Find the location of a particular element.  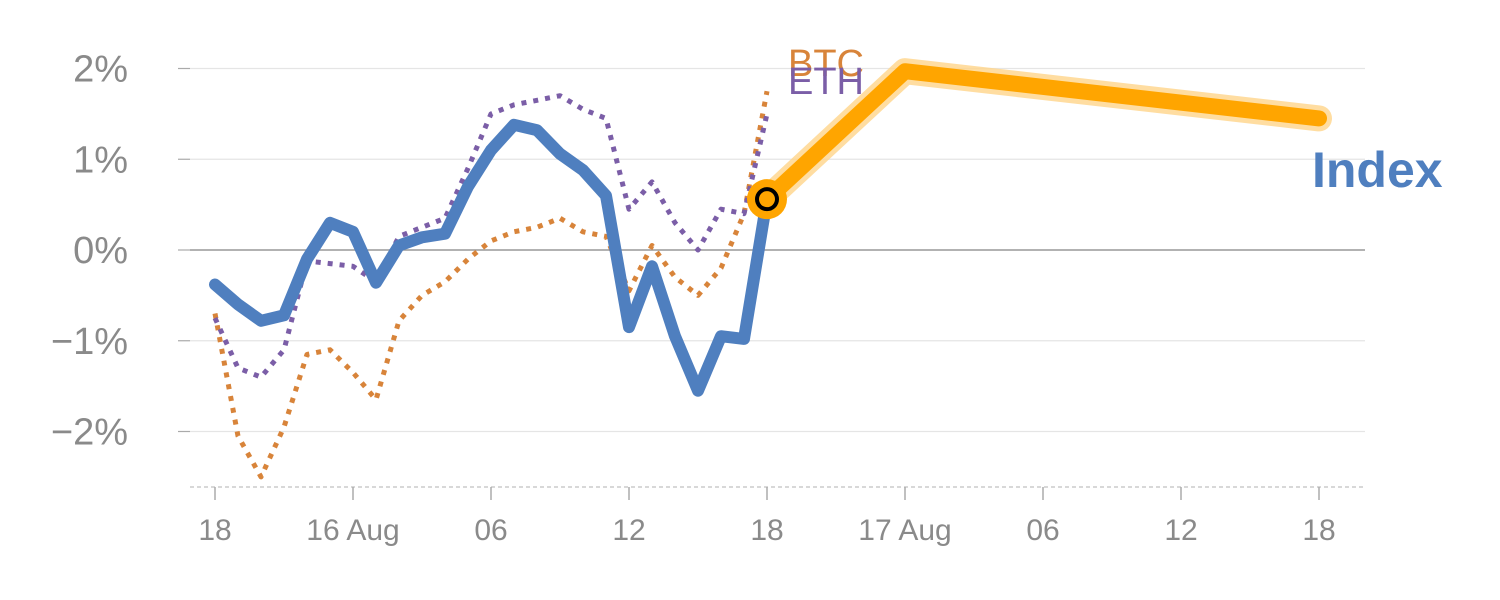

btc-series-label: BTC is located at coordinates (826, 64).